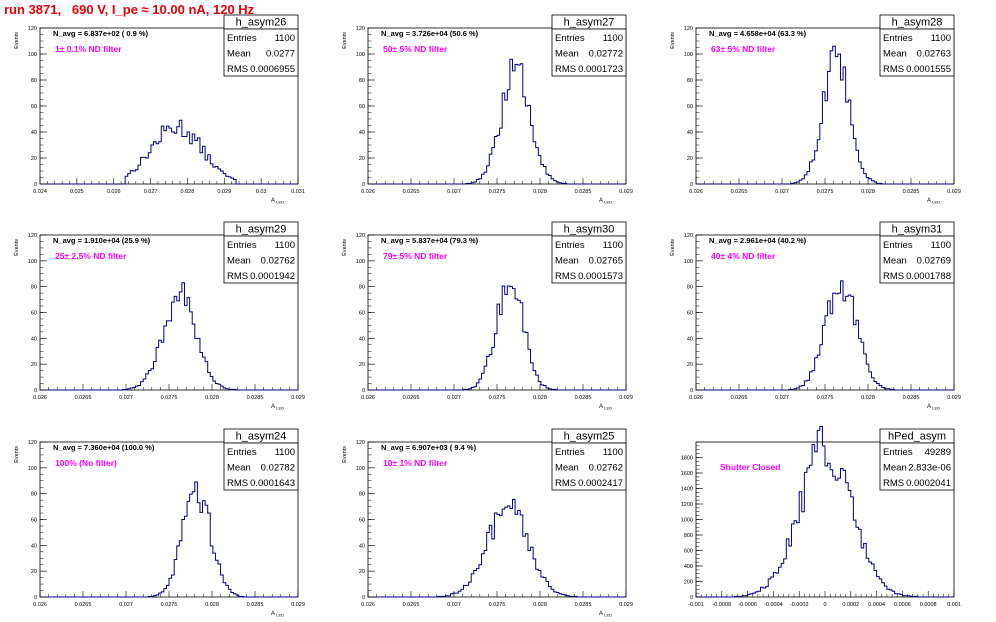 The height and width of the screenshot is (622, 996). What do you see at coordinates (934, 54) in the screenshot?
I see `stat-value: 0.02763` at bounding box center [934, 54].